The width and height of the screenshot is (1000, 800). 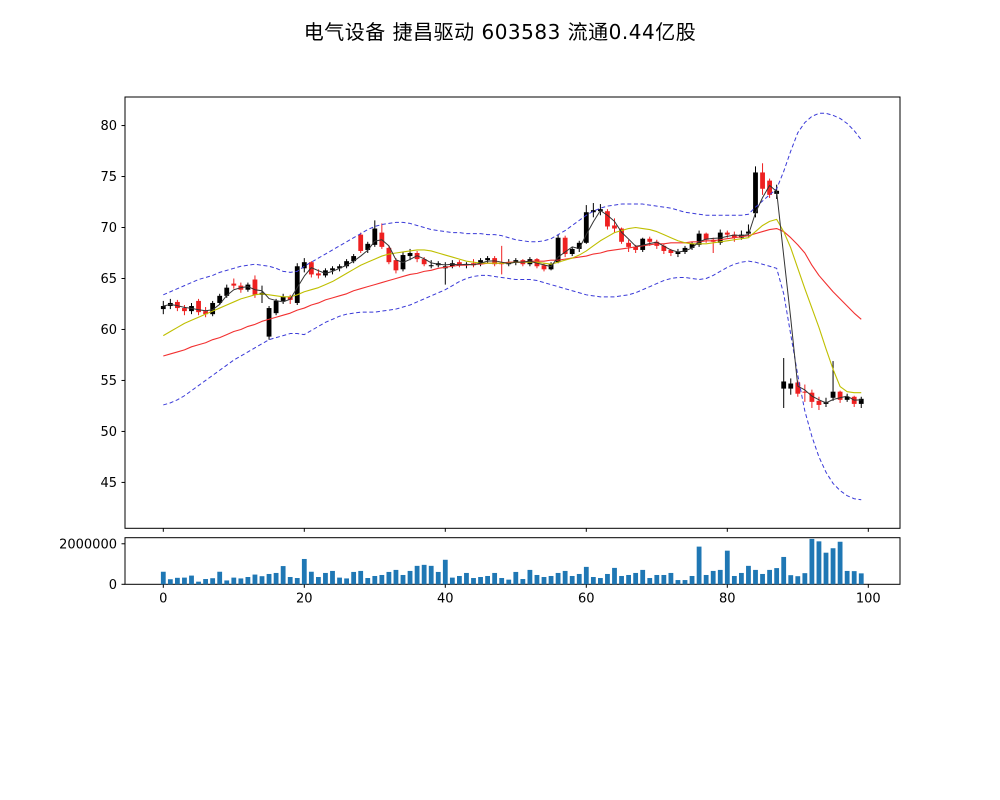 I want to click on x-tick-label: 80, so click(x=727, y=598).